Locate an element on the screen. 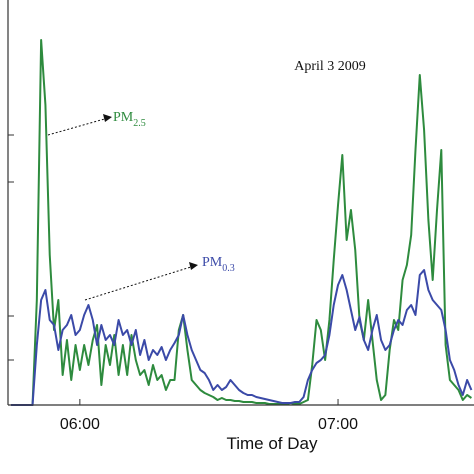  x-tick-label: 07:00 is located at coordinates (338, 424).